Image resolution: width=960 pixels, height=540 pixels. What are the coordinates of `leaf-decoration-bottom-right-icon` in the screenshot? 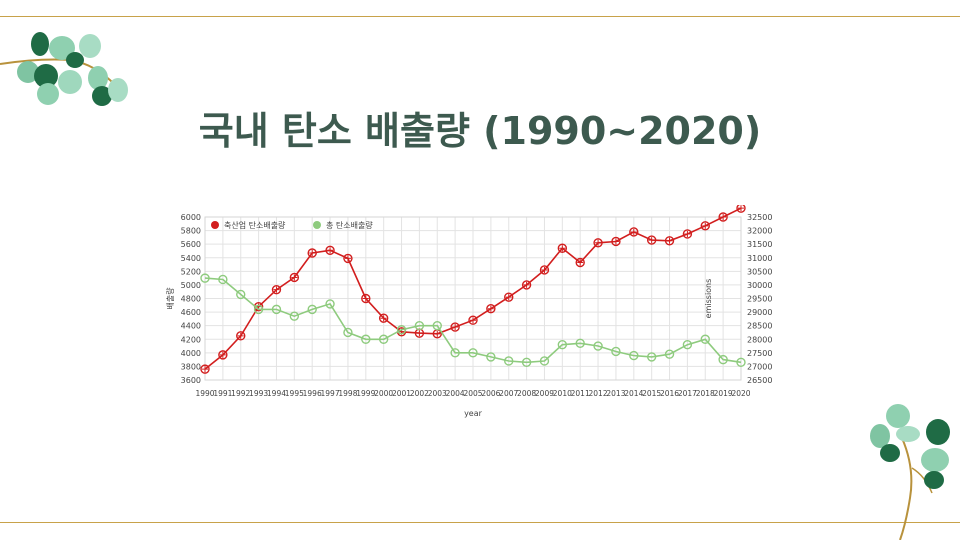 It's located at (910, 472).